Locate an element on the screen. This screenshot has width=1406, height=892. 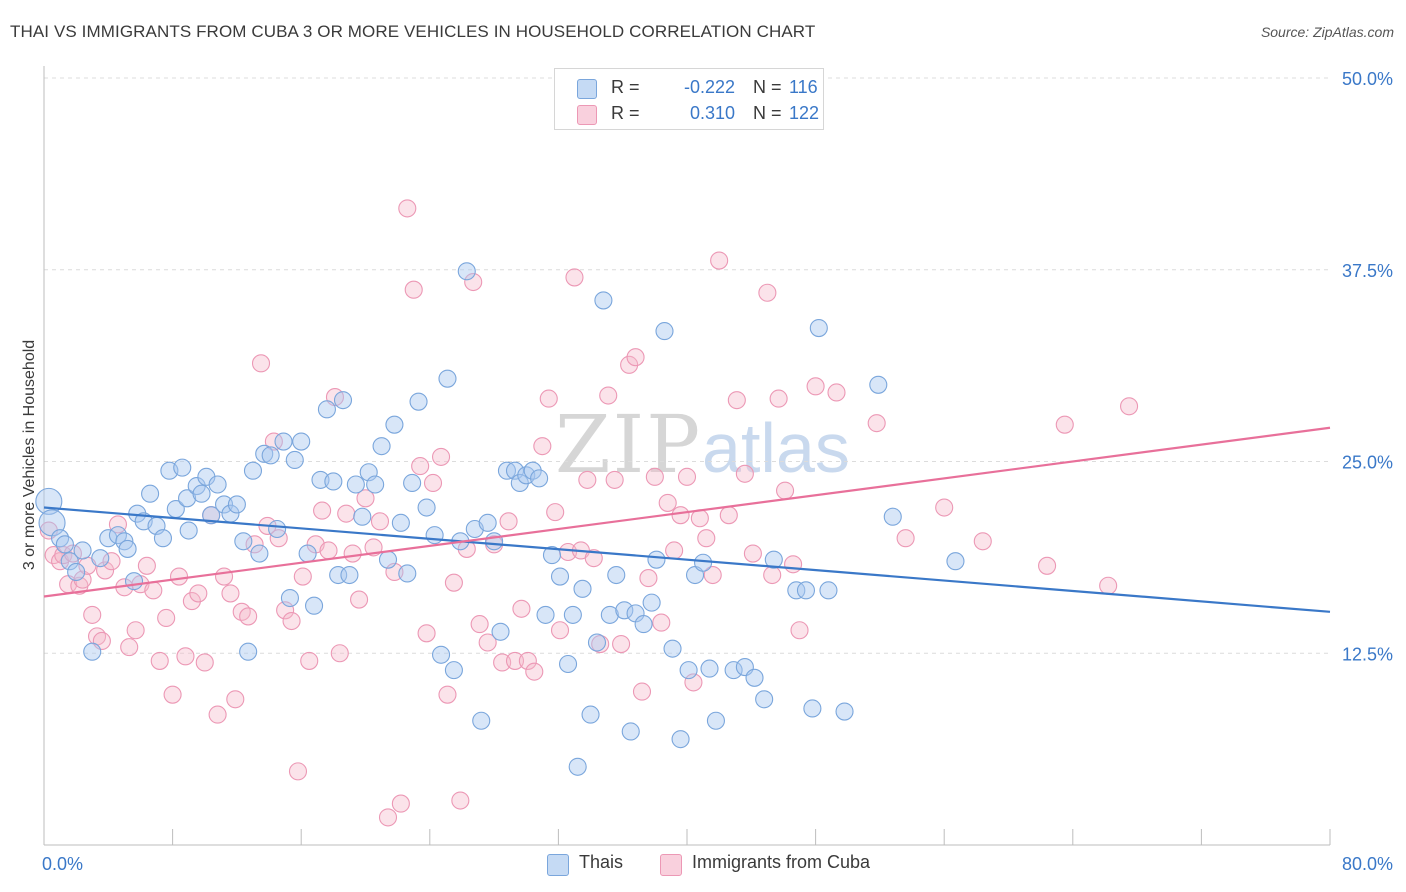
x-tick-label: 80.0% is located at coordinates (1367, 864).